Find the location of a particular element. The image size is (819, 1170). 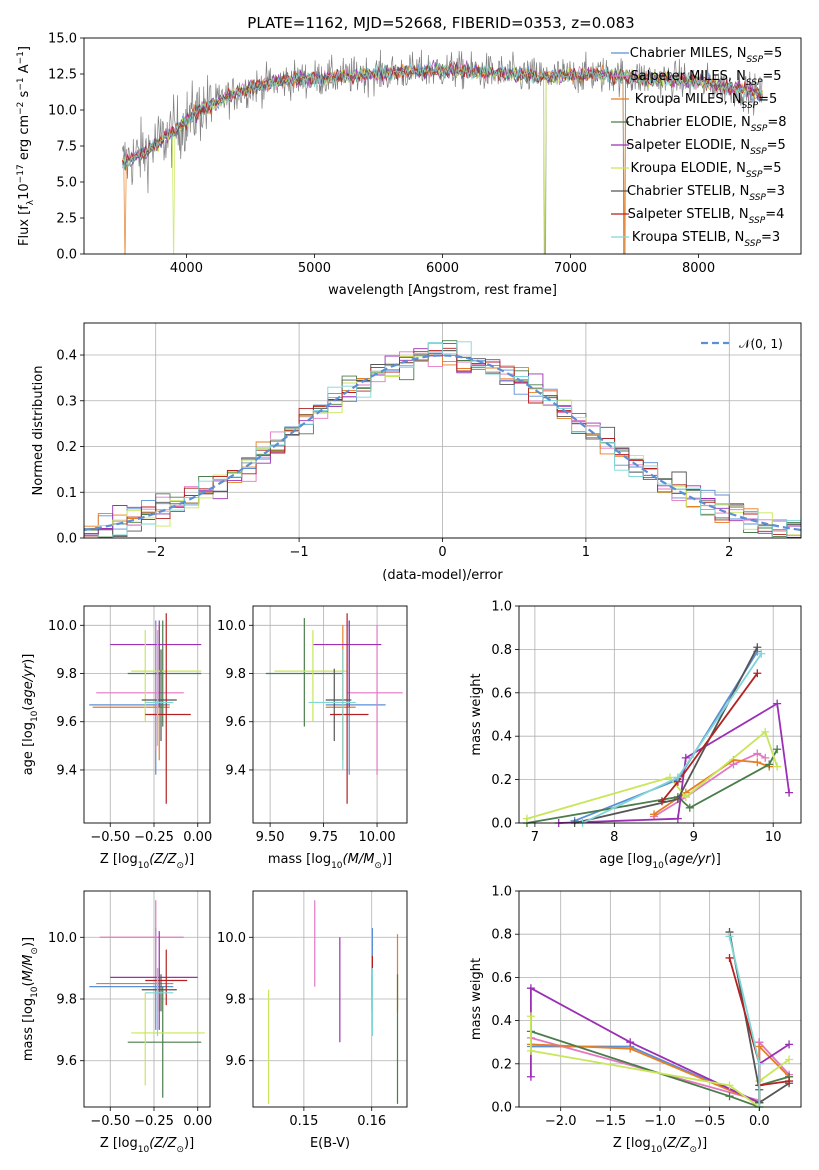

legend-entry-part: Kroupa MILES, N is located at coordinates (688, 99).